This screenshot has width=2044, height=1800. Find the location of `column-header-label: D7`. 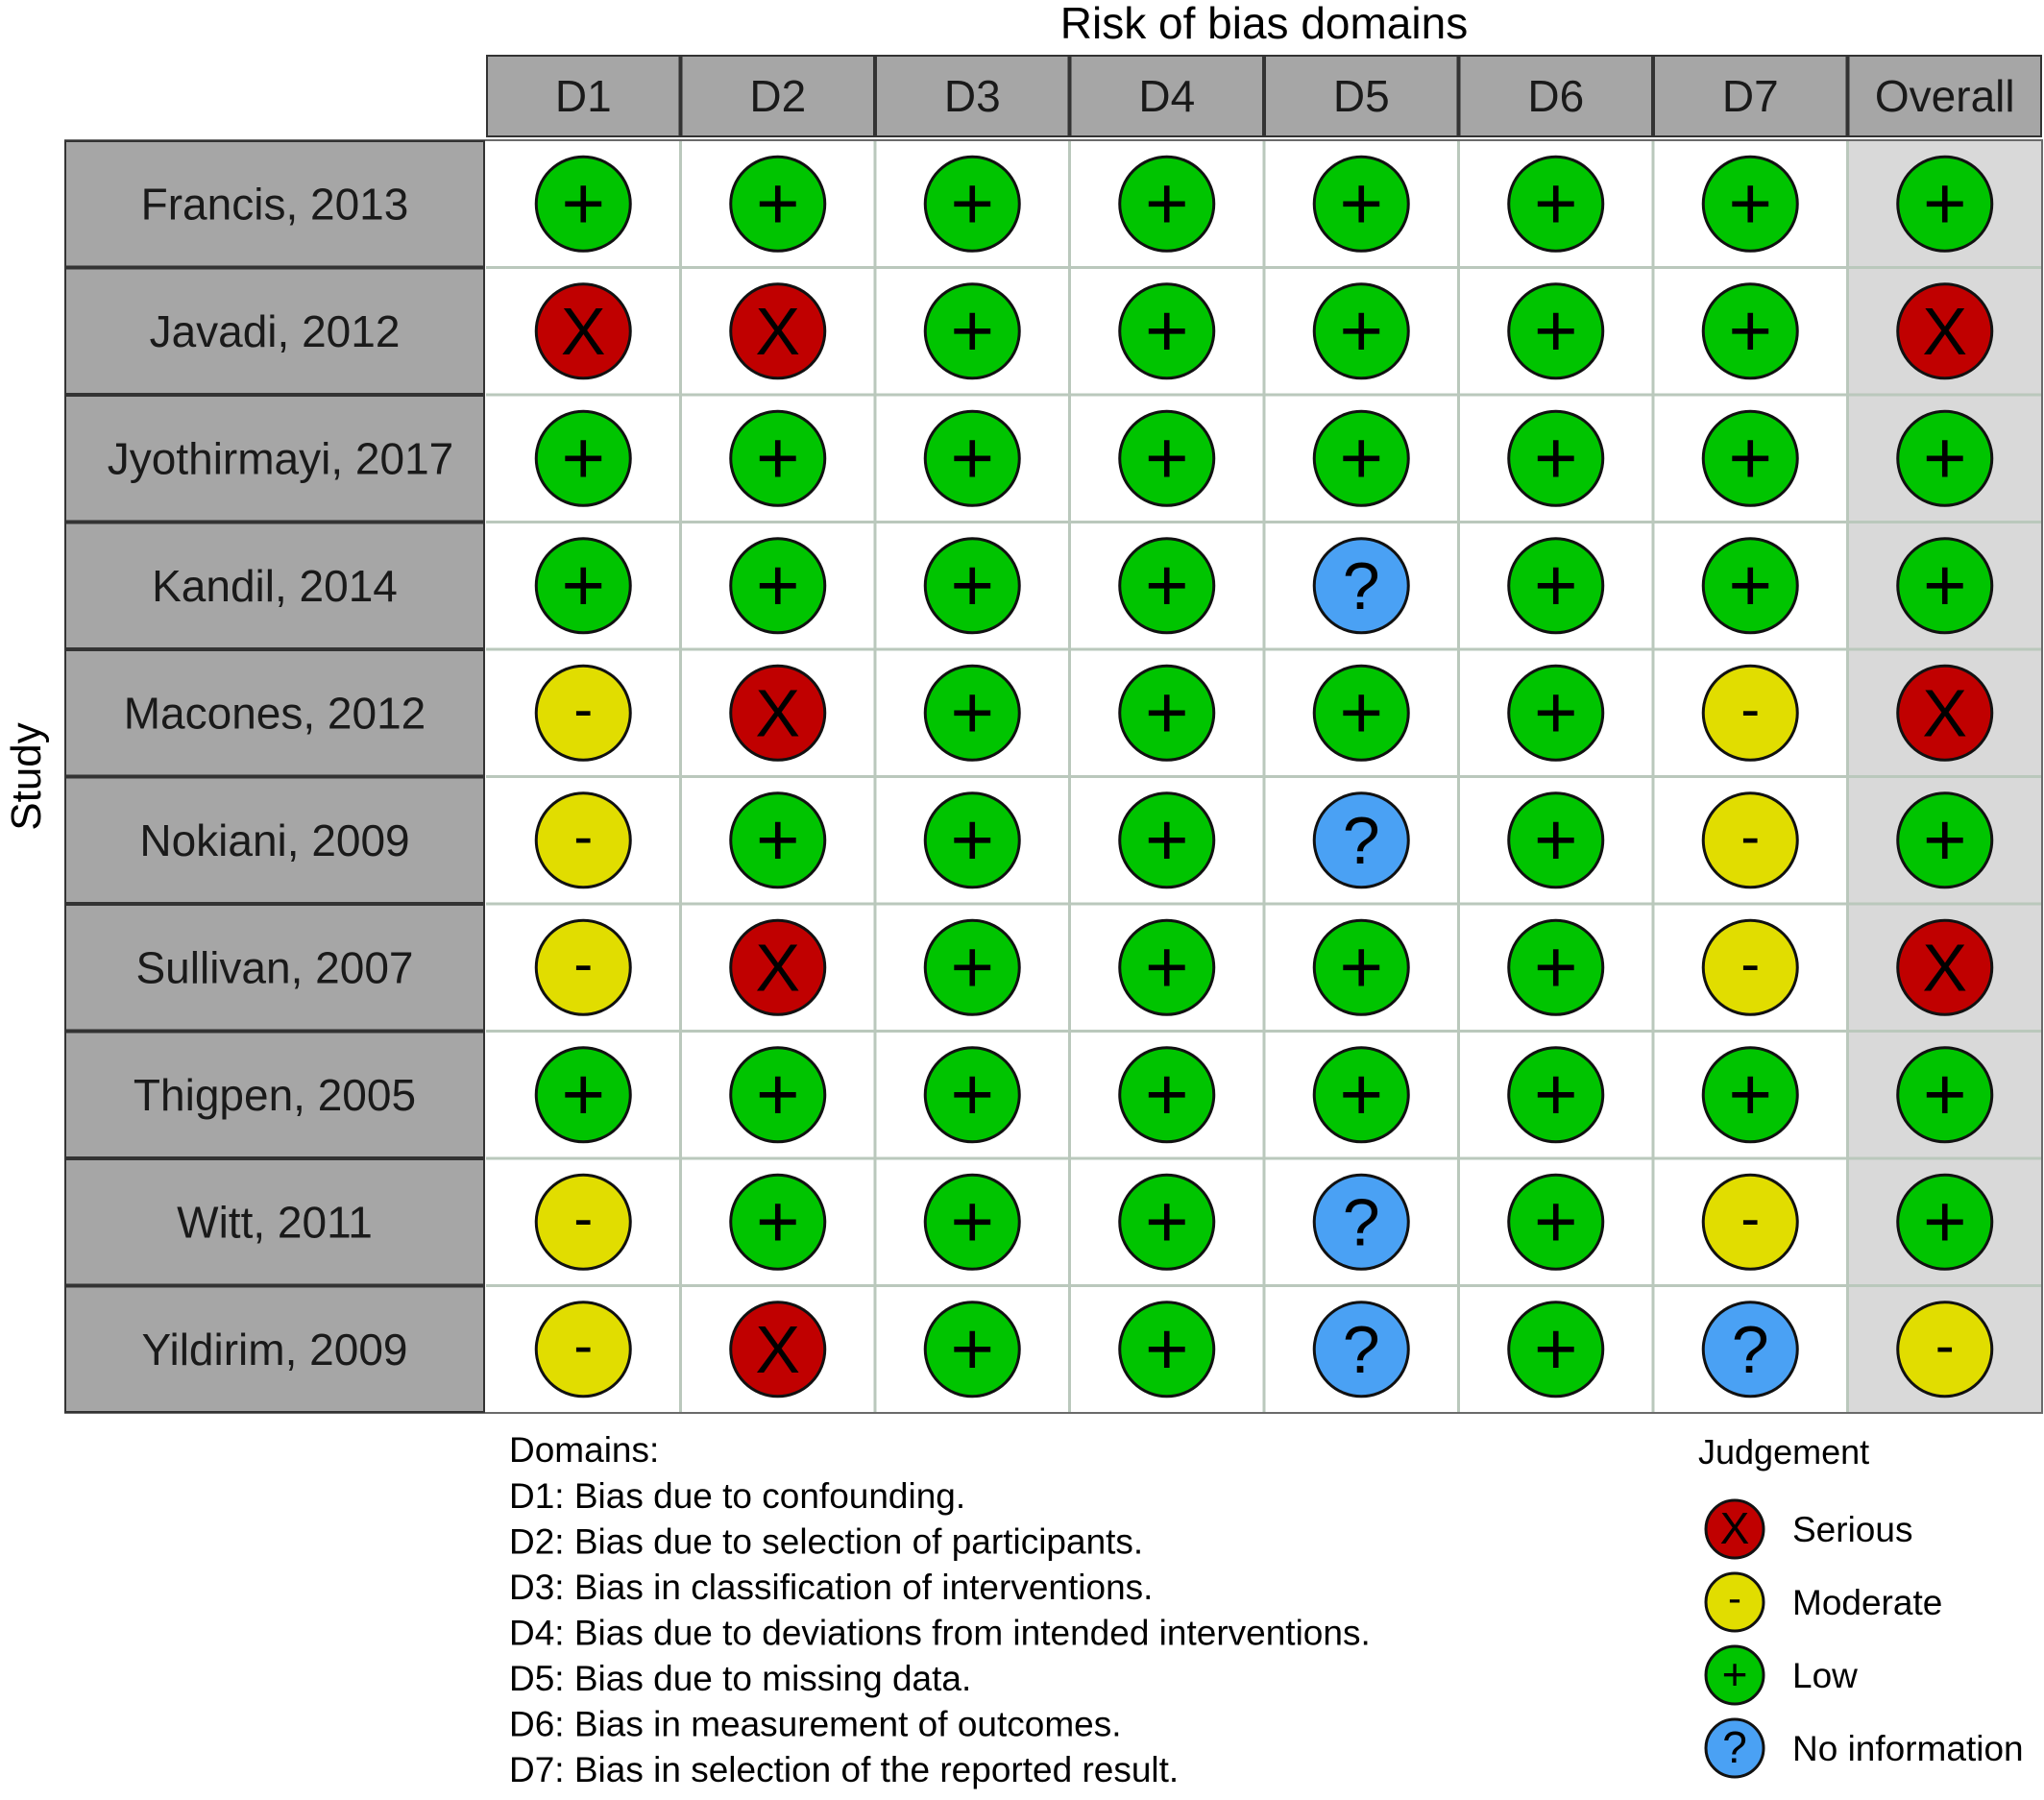

column-header-label: D7 is located at coordinates (1750, 96).